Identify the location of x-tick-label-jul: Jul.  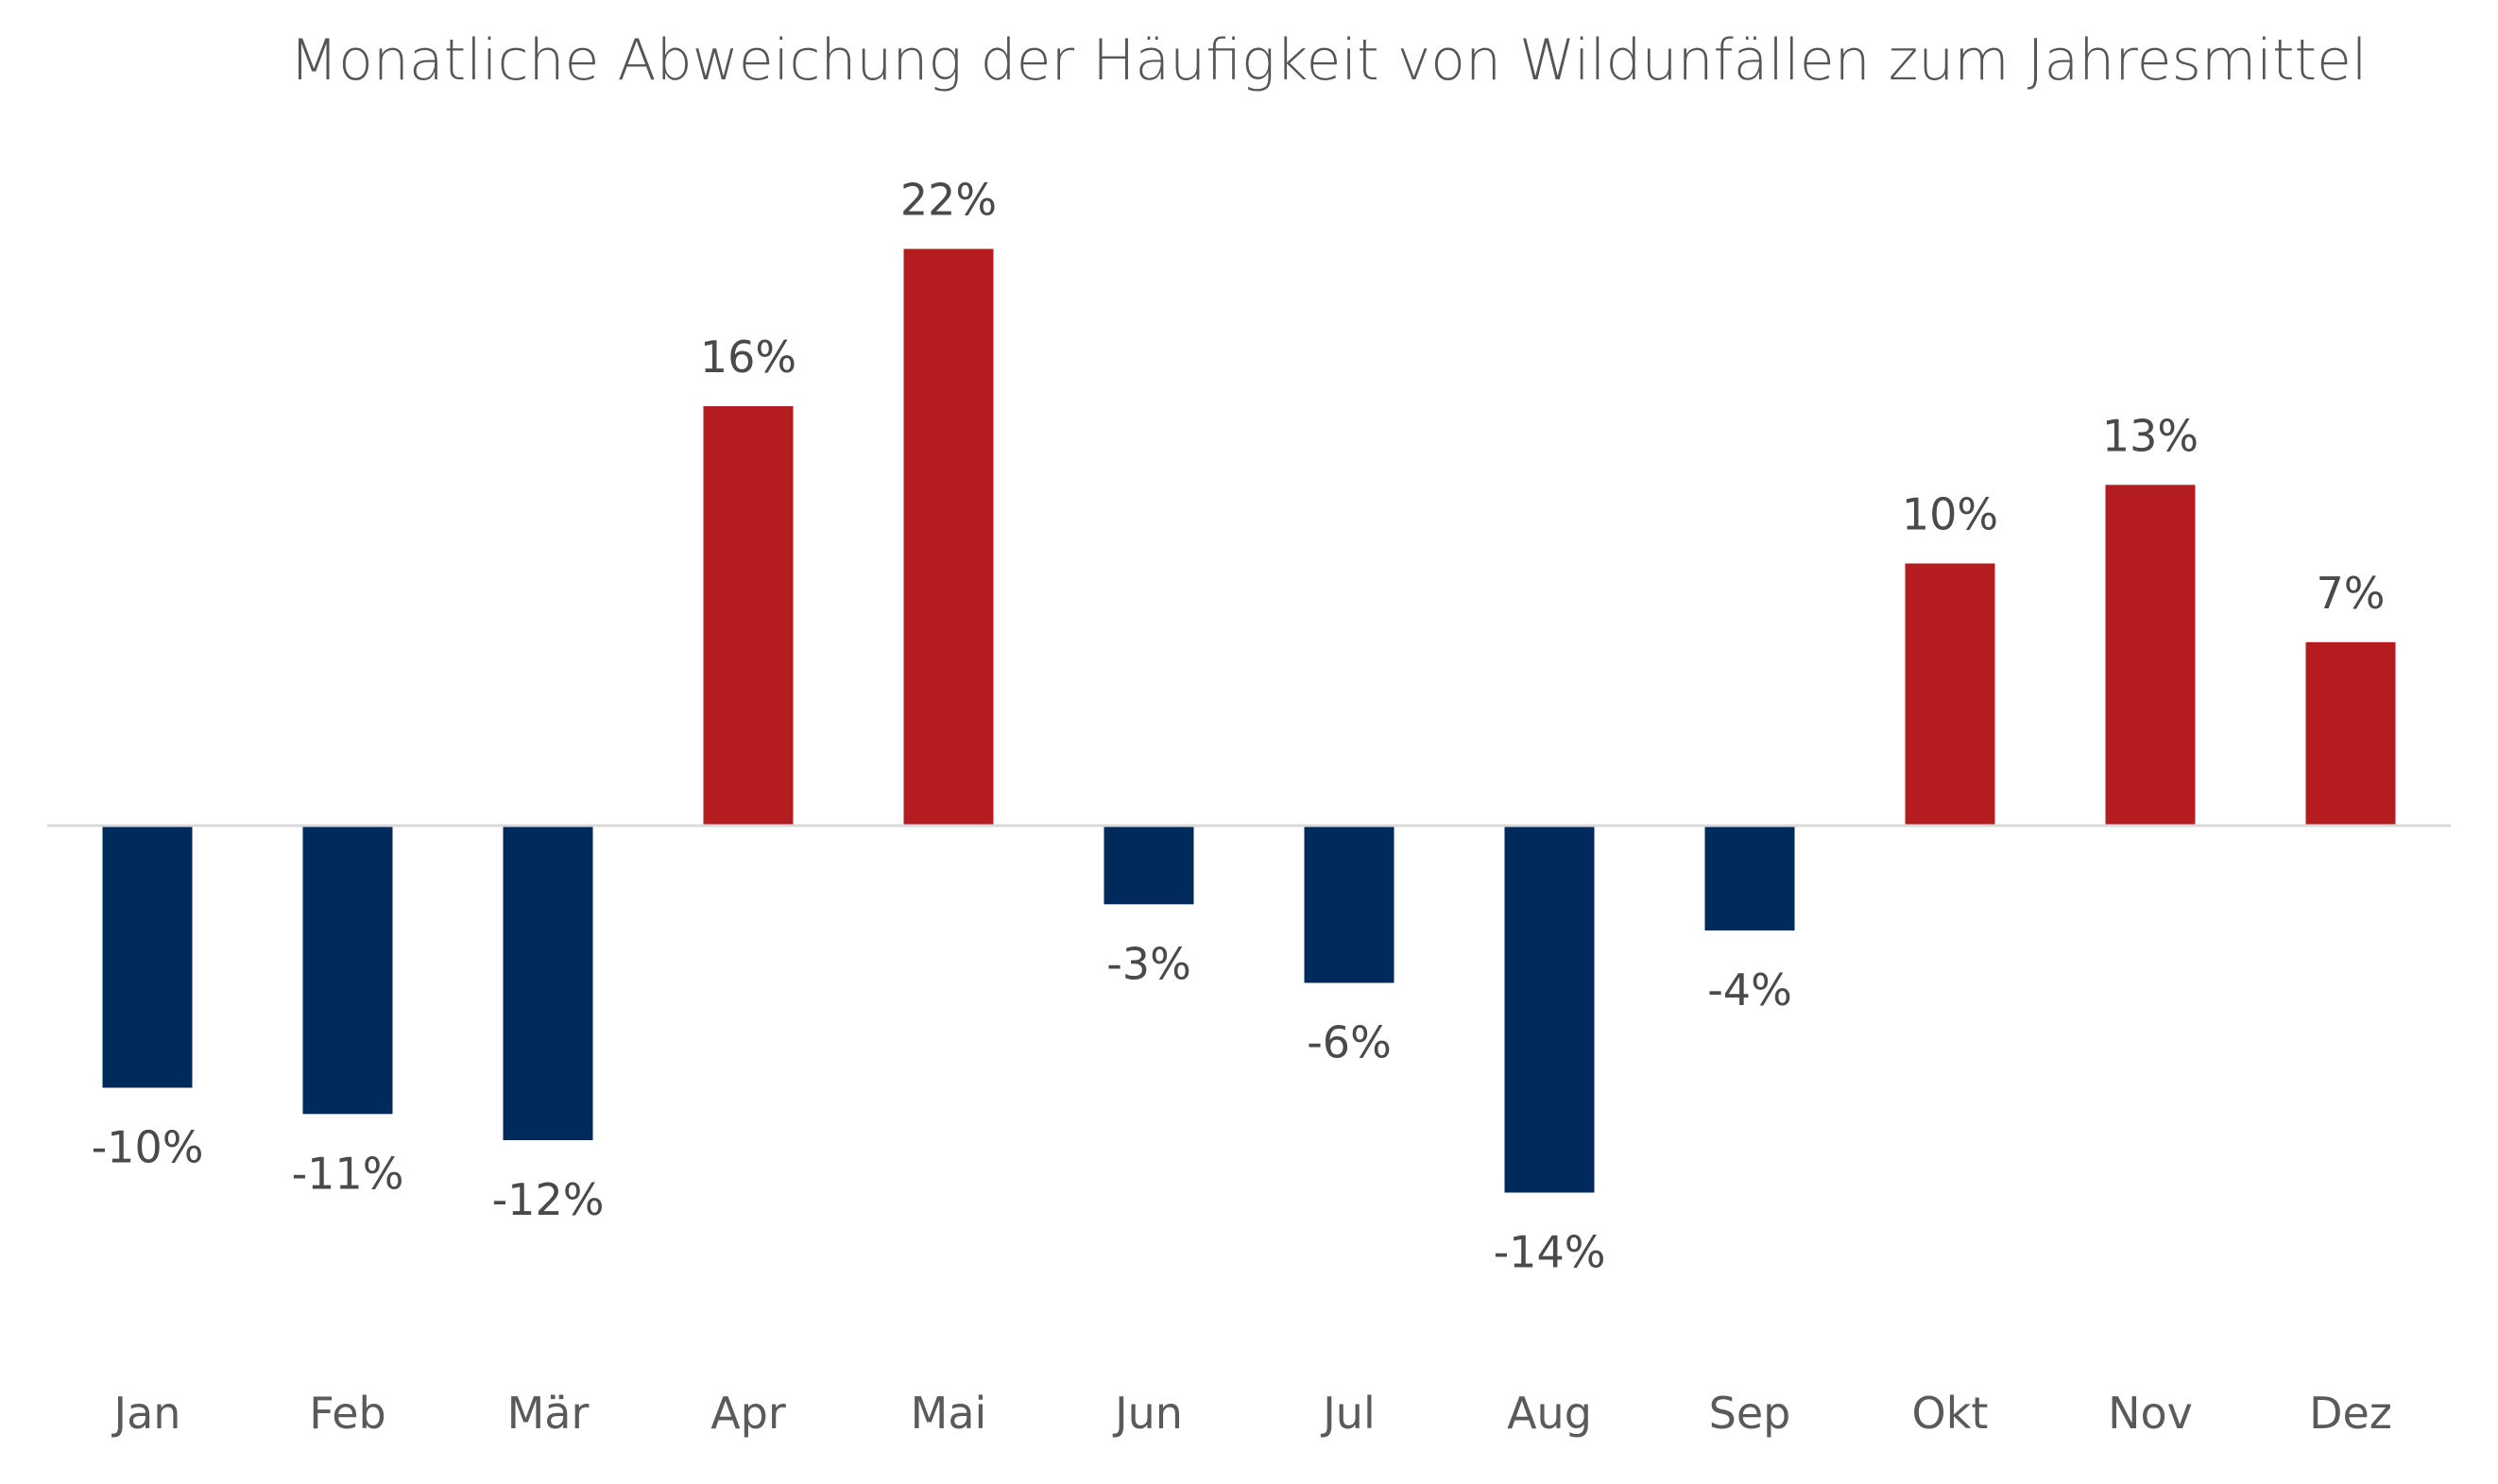
(1348, 1413).